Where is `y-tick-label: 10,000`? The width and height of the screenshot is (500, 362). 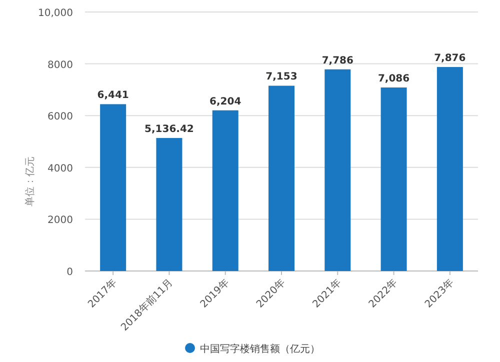
y-tick-label: 10,000 is located at coordinates (55, 13).